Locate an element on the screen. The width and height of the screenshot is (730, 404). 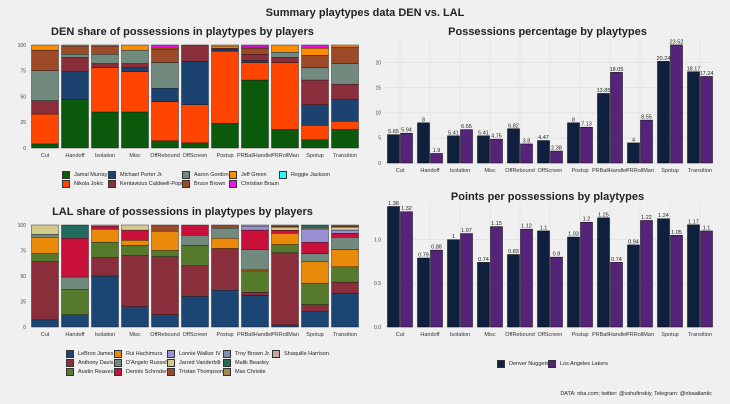
legend-label: Bruce Brown is located at coordinates (210, 184).